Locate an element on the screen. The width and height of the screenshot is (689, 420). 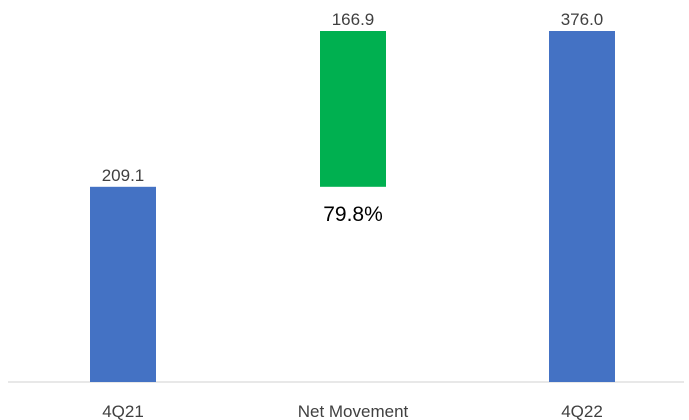
value-label-4q22: 376.0 is located at coordinates (582, 19).